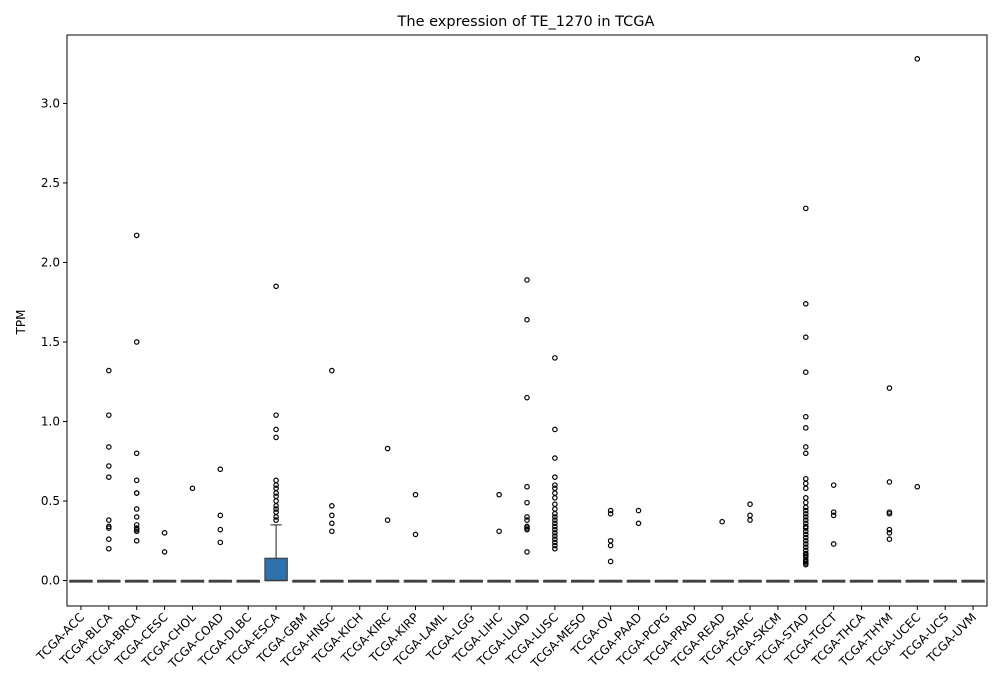  I want to click on y-tick-label: 1.0, so click(50, 421).